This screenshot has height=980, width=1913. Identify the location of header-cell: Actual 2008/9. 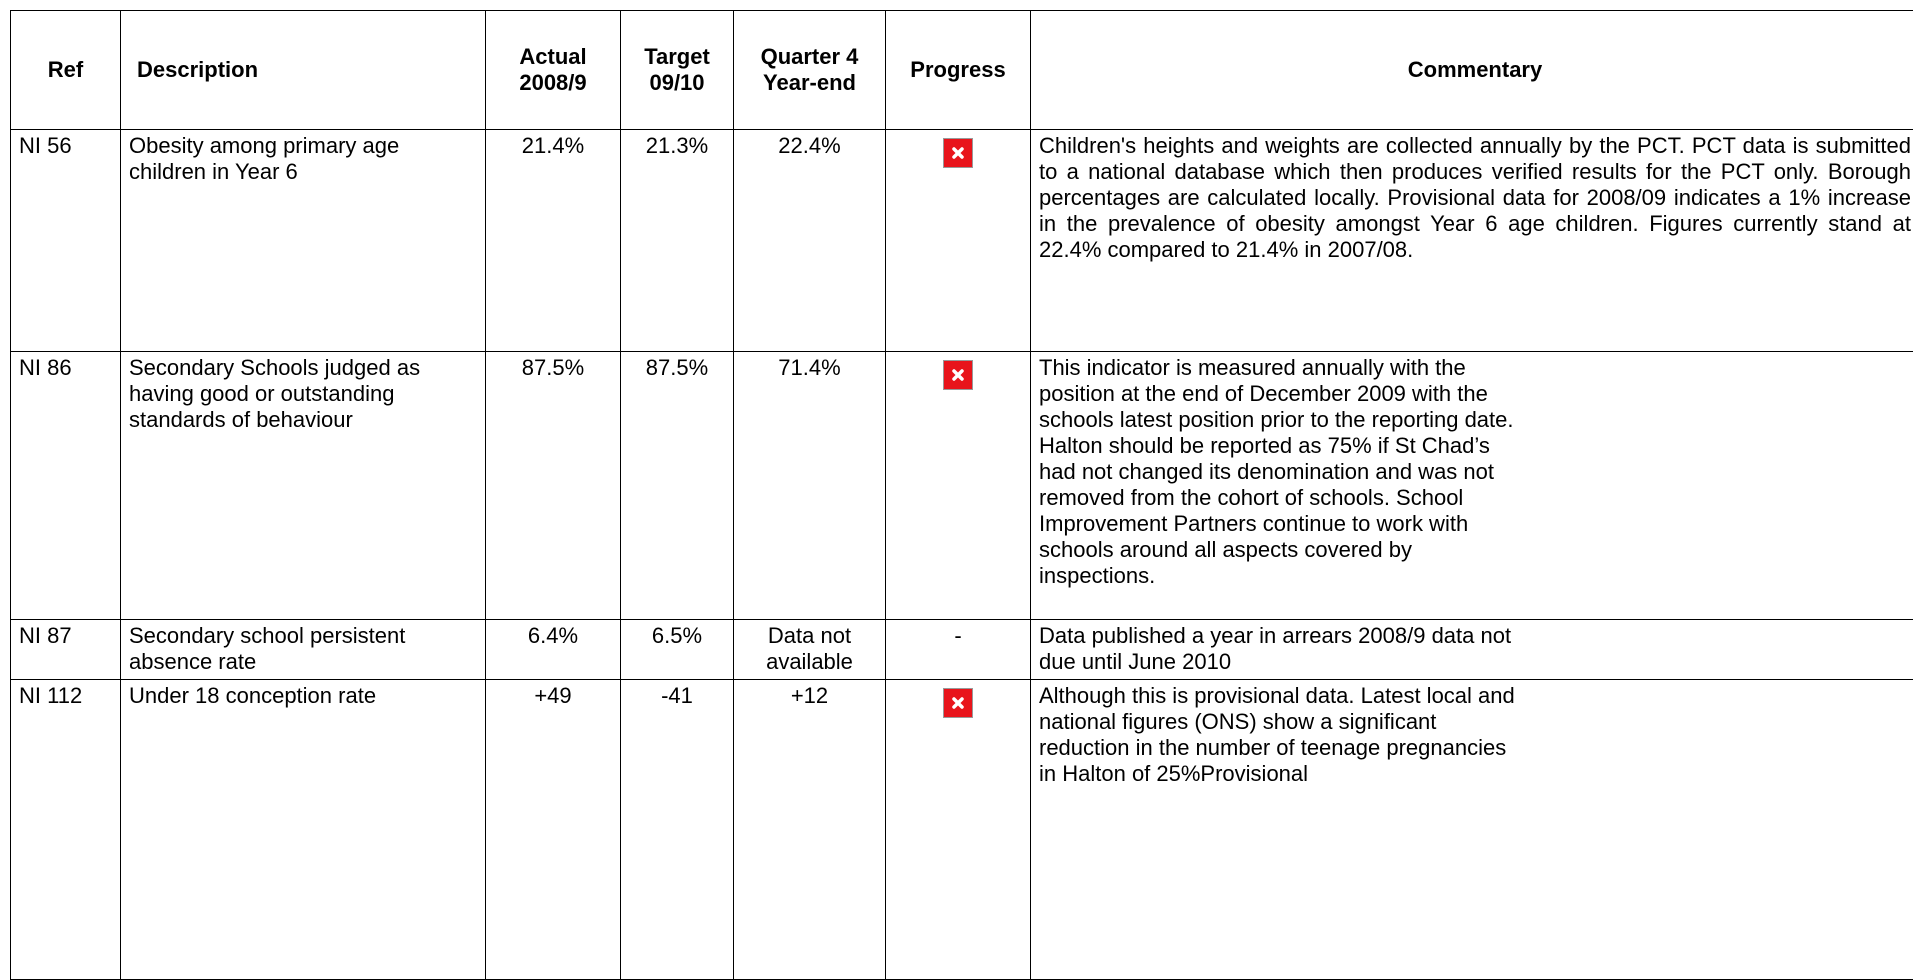
(553, 70).